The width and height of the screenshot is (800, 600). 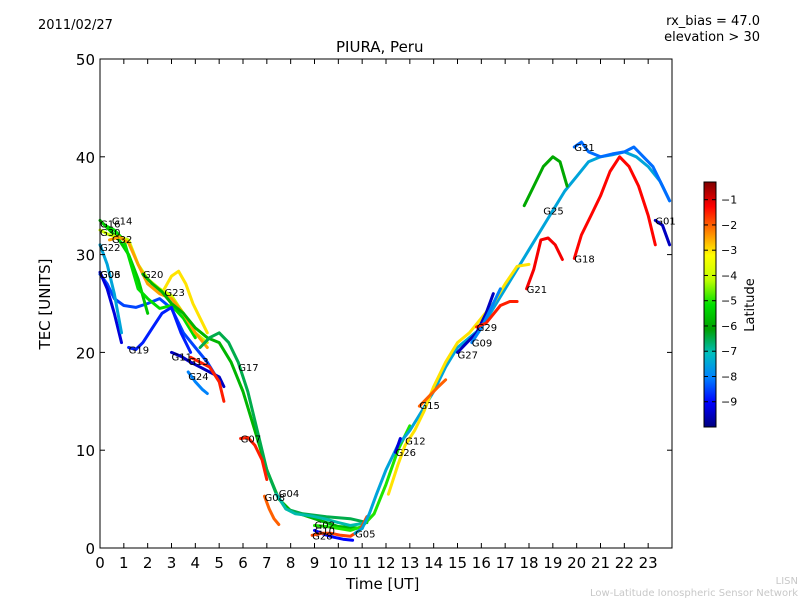 What do you see at coordinates (544, 263) in the screenshot?
I see `series-g21` at bounding box center [544, 263].